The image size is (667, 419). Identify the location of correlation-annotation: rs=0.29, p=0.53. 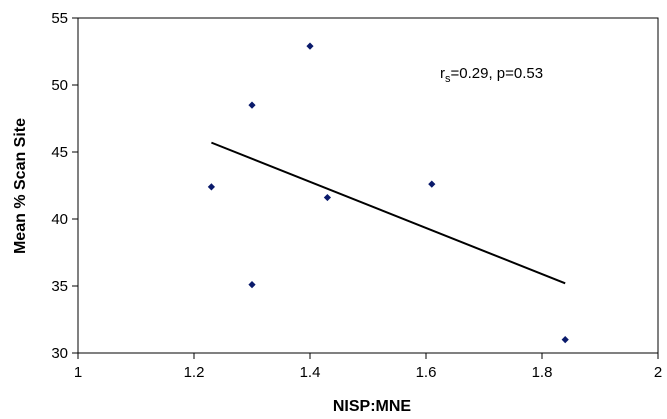
(491, 75).